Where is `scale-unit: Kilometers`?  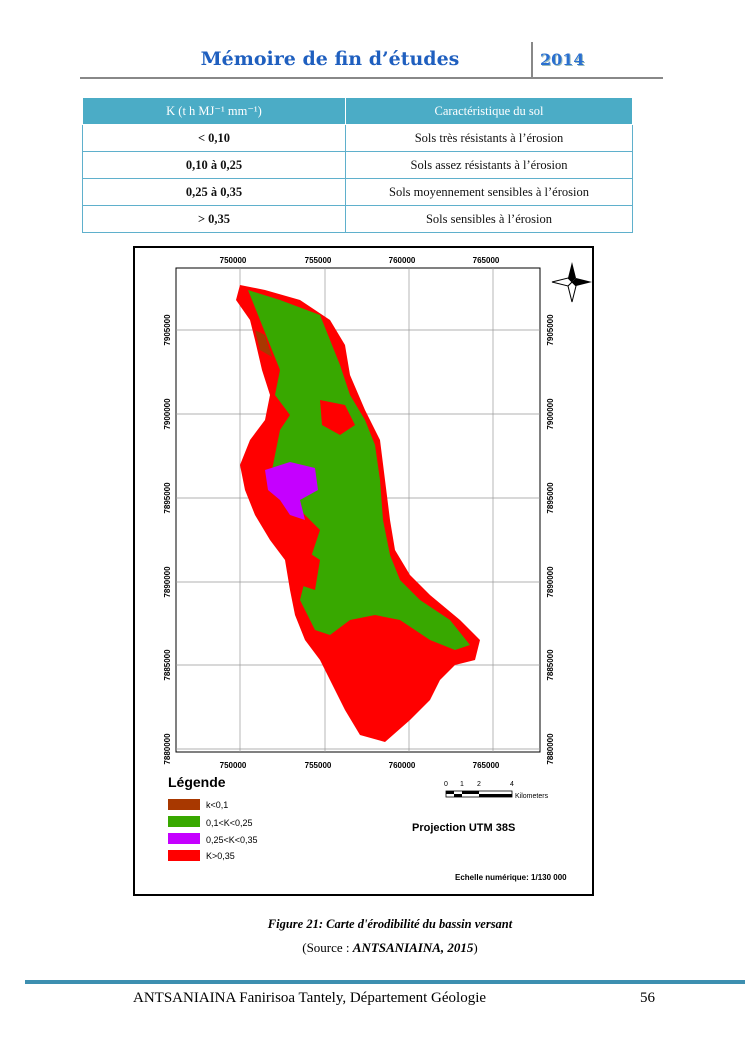 scale-unit: Kilometers is located at coordinates (532, 796).